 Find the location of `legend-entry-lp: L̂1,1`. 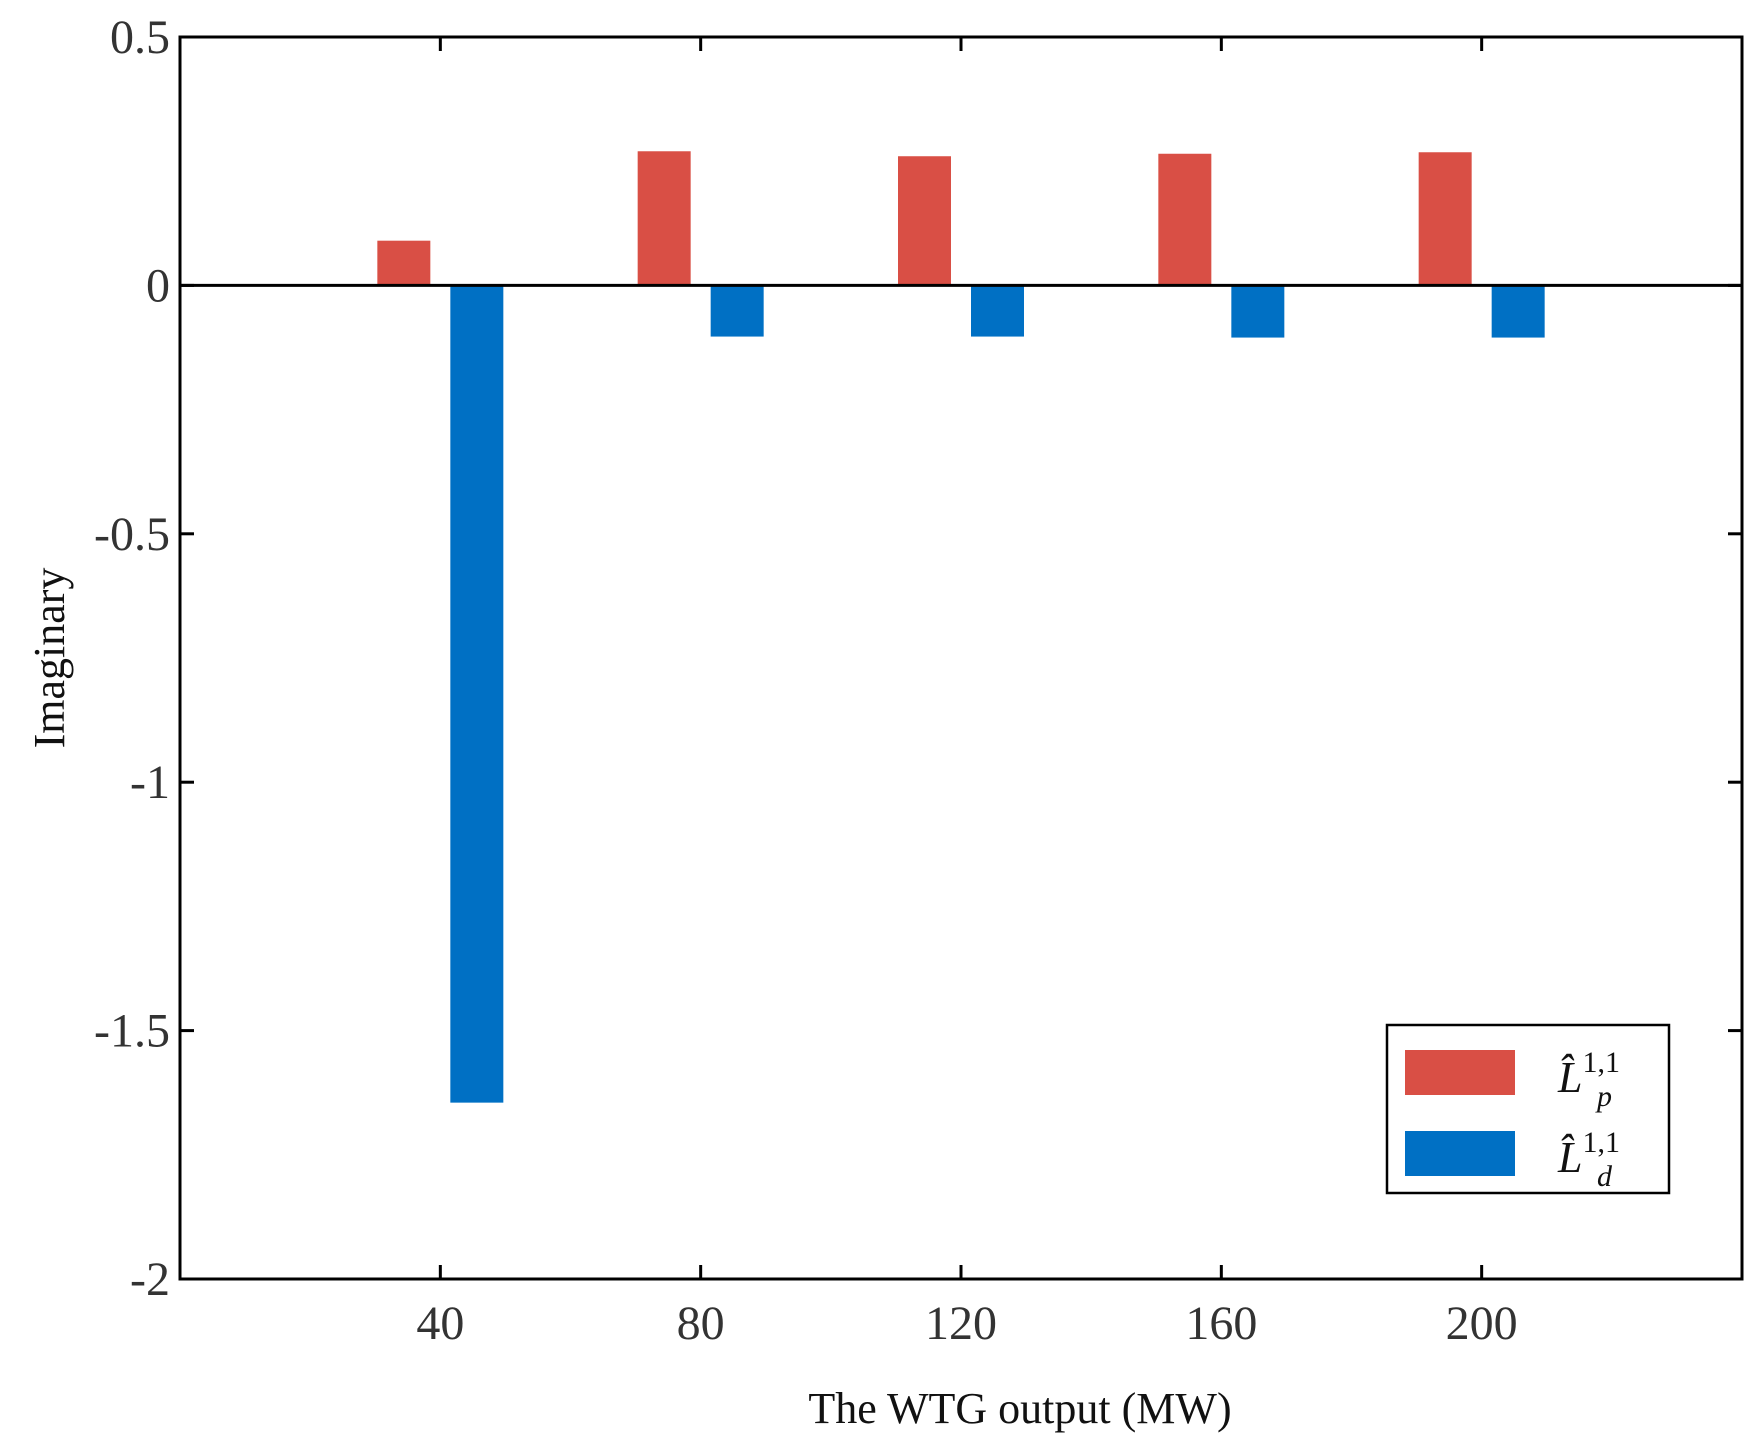

legend-entry-lp: L̂1,1 is located at coordinates (1588, 1074).